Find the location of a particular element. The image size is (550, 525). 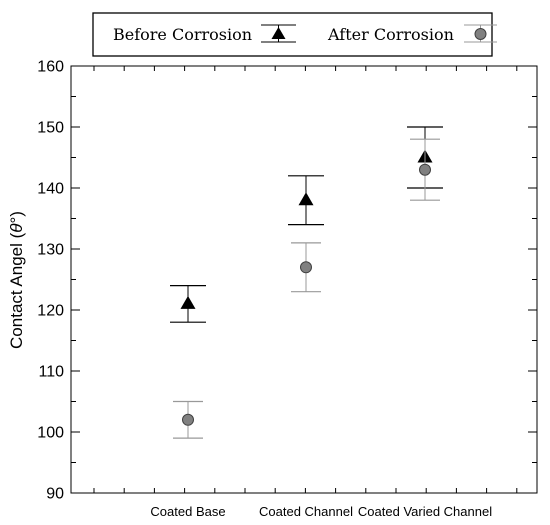

y-axis-title: Contact Angel (θ°) is located at coordinates (16, 280).